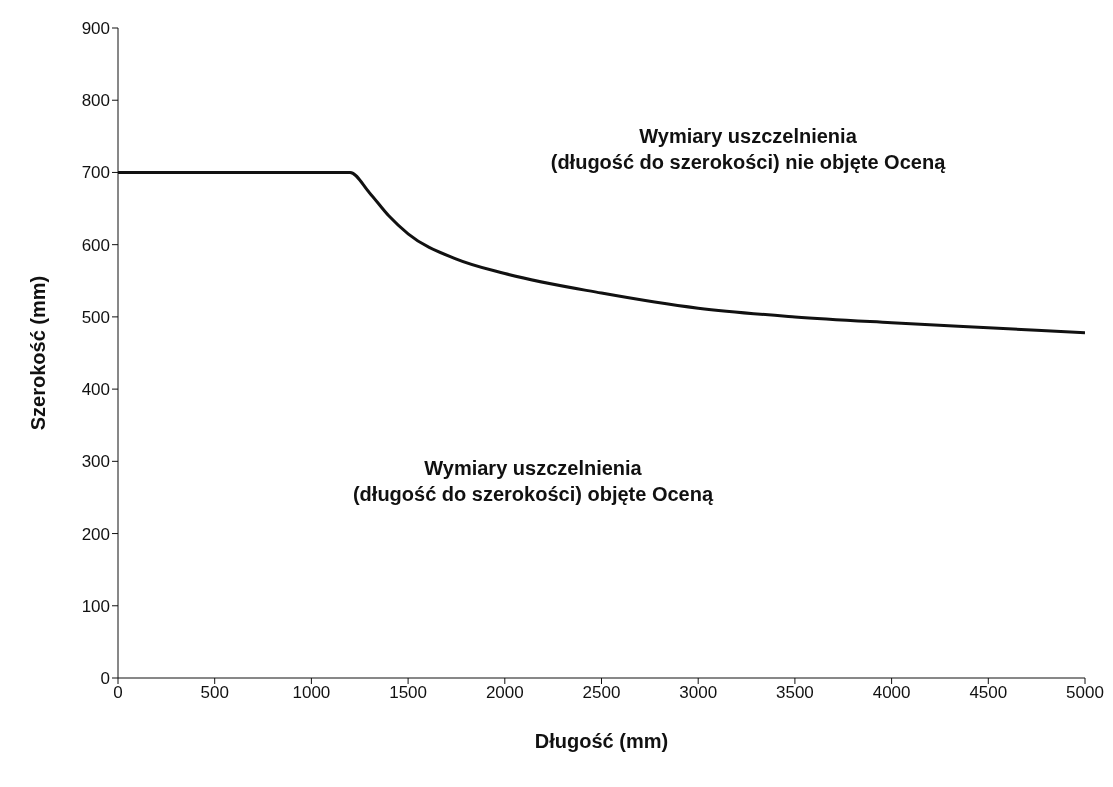  Describe the element at coordinates (1085, 693) in the screenshot. I see `x-tick-label: 5000` at that location.